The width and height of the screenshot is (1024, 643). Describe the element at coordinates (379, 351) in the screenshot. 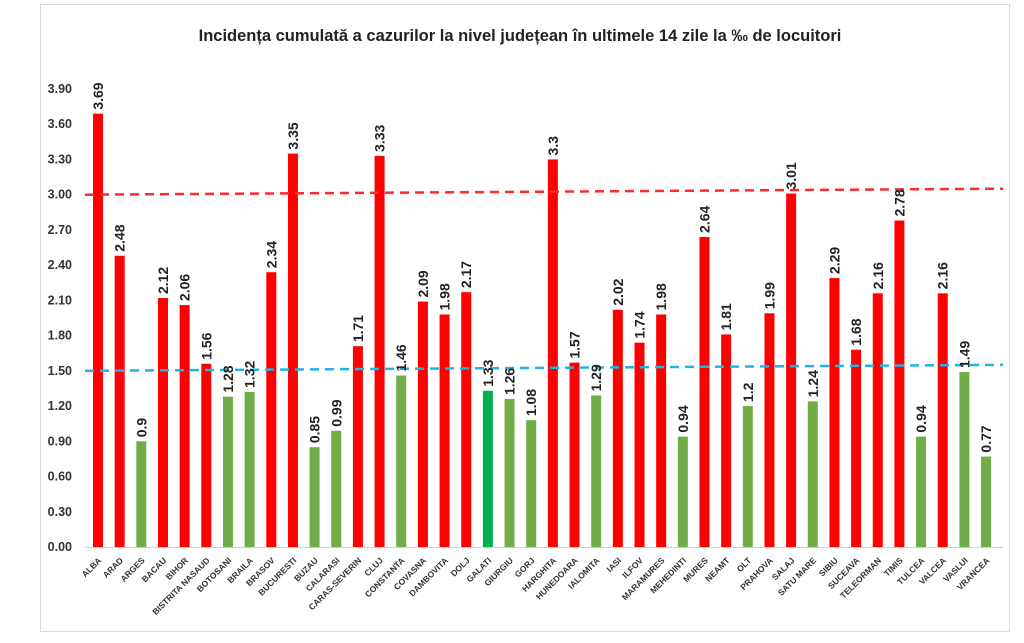

I see `bar-cluj` at that location.